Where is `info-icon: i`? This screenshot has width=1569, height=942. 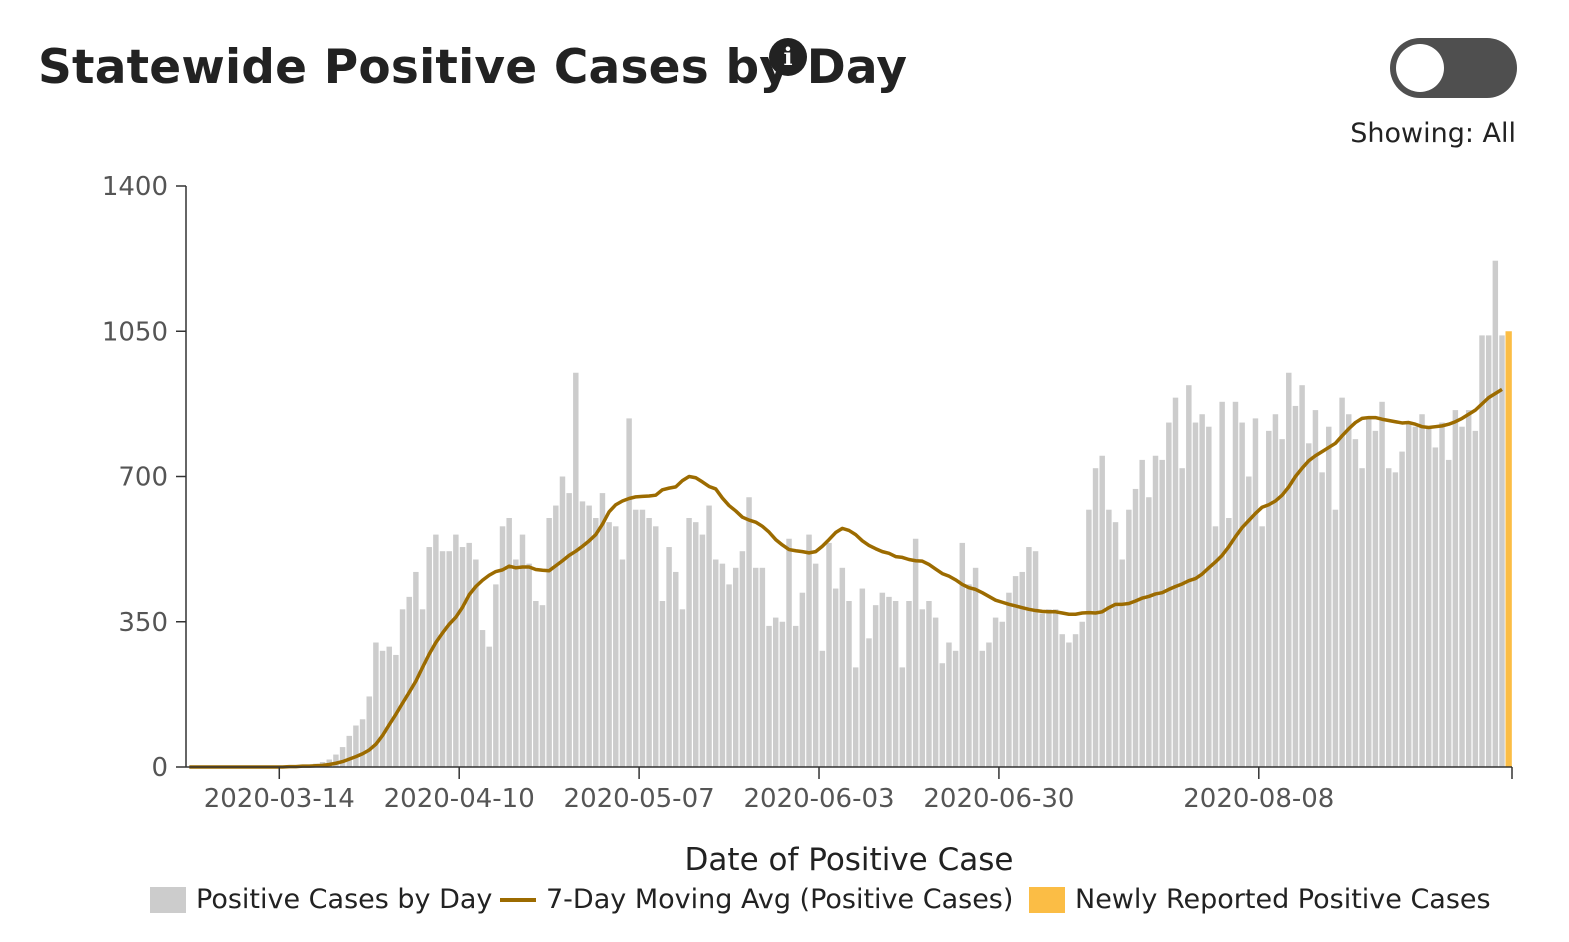 info-icon: i is located at coordinates (788, 57).